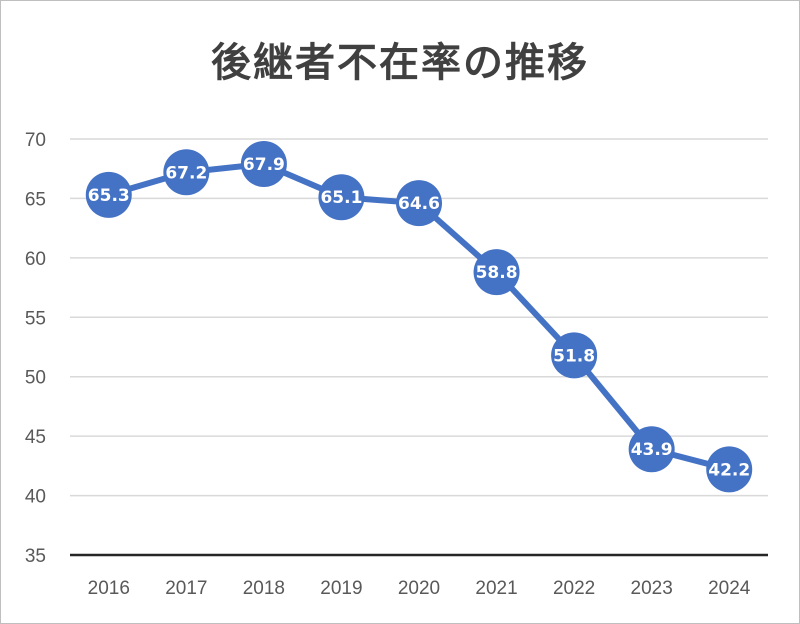  I want to click on y-axis-ticks: 35 40 45 50 55 60 65 70, so click(35, 348).